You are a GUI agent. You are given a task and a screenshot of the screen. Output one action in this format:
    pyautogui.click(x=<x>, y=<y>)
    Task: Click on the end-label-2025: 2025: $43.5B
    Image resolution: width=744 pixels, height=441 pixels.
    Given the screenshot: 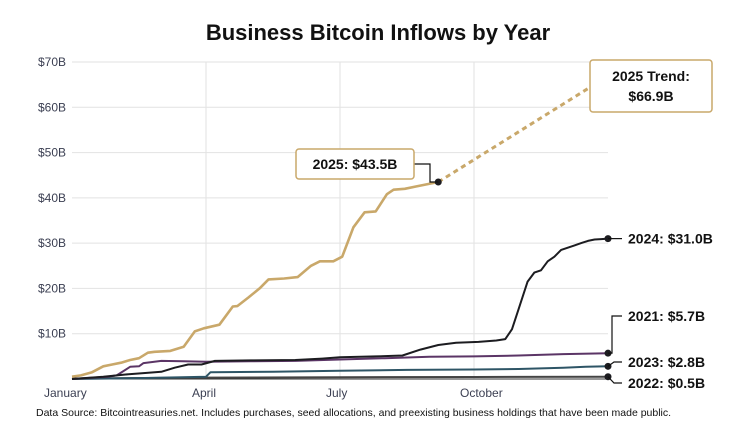 What is the action you would take?
    pyautogui.click(x=355, y=164)
    